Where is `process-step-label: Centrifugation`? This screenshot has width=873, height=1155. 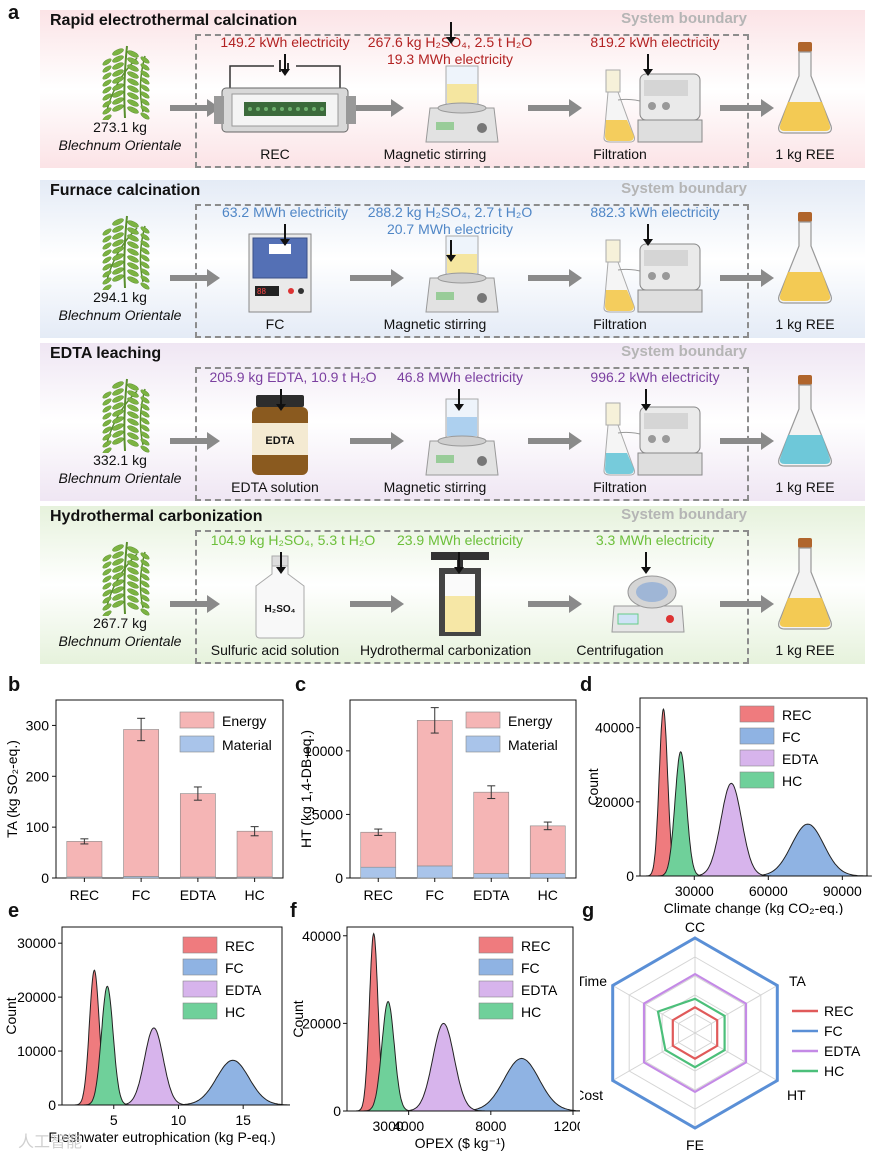
process-step-label: Centrifugation is located at coordinates (620, 650).